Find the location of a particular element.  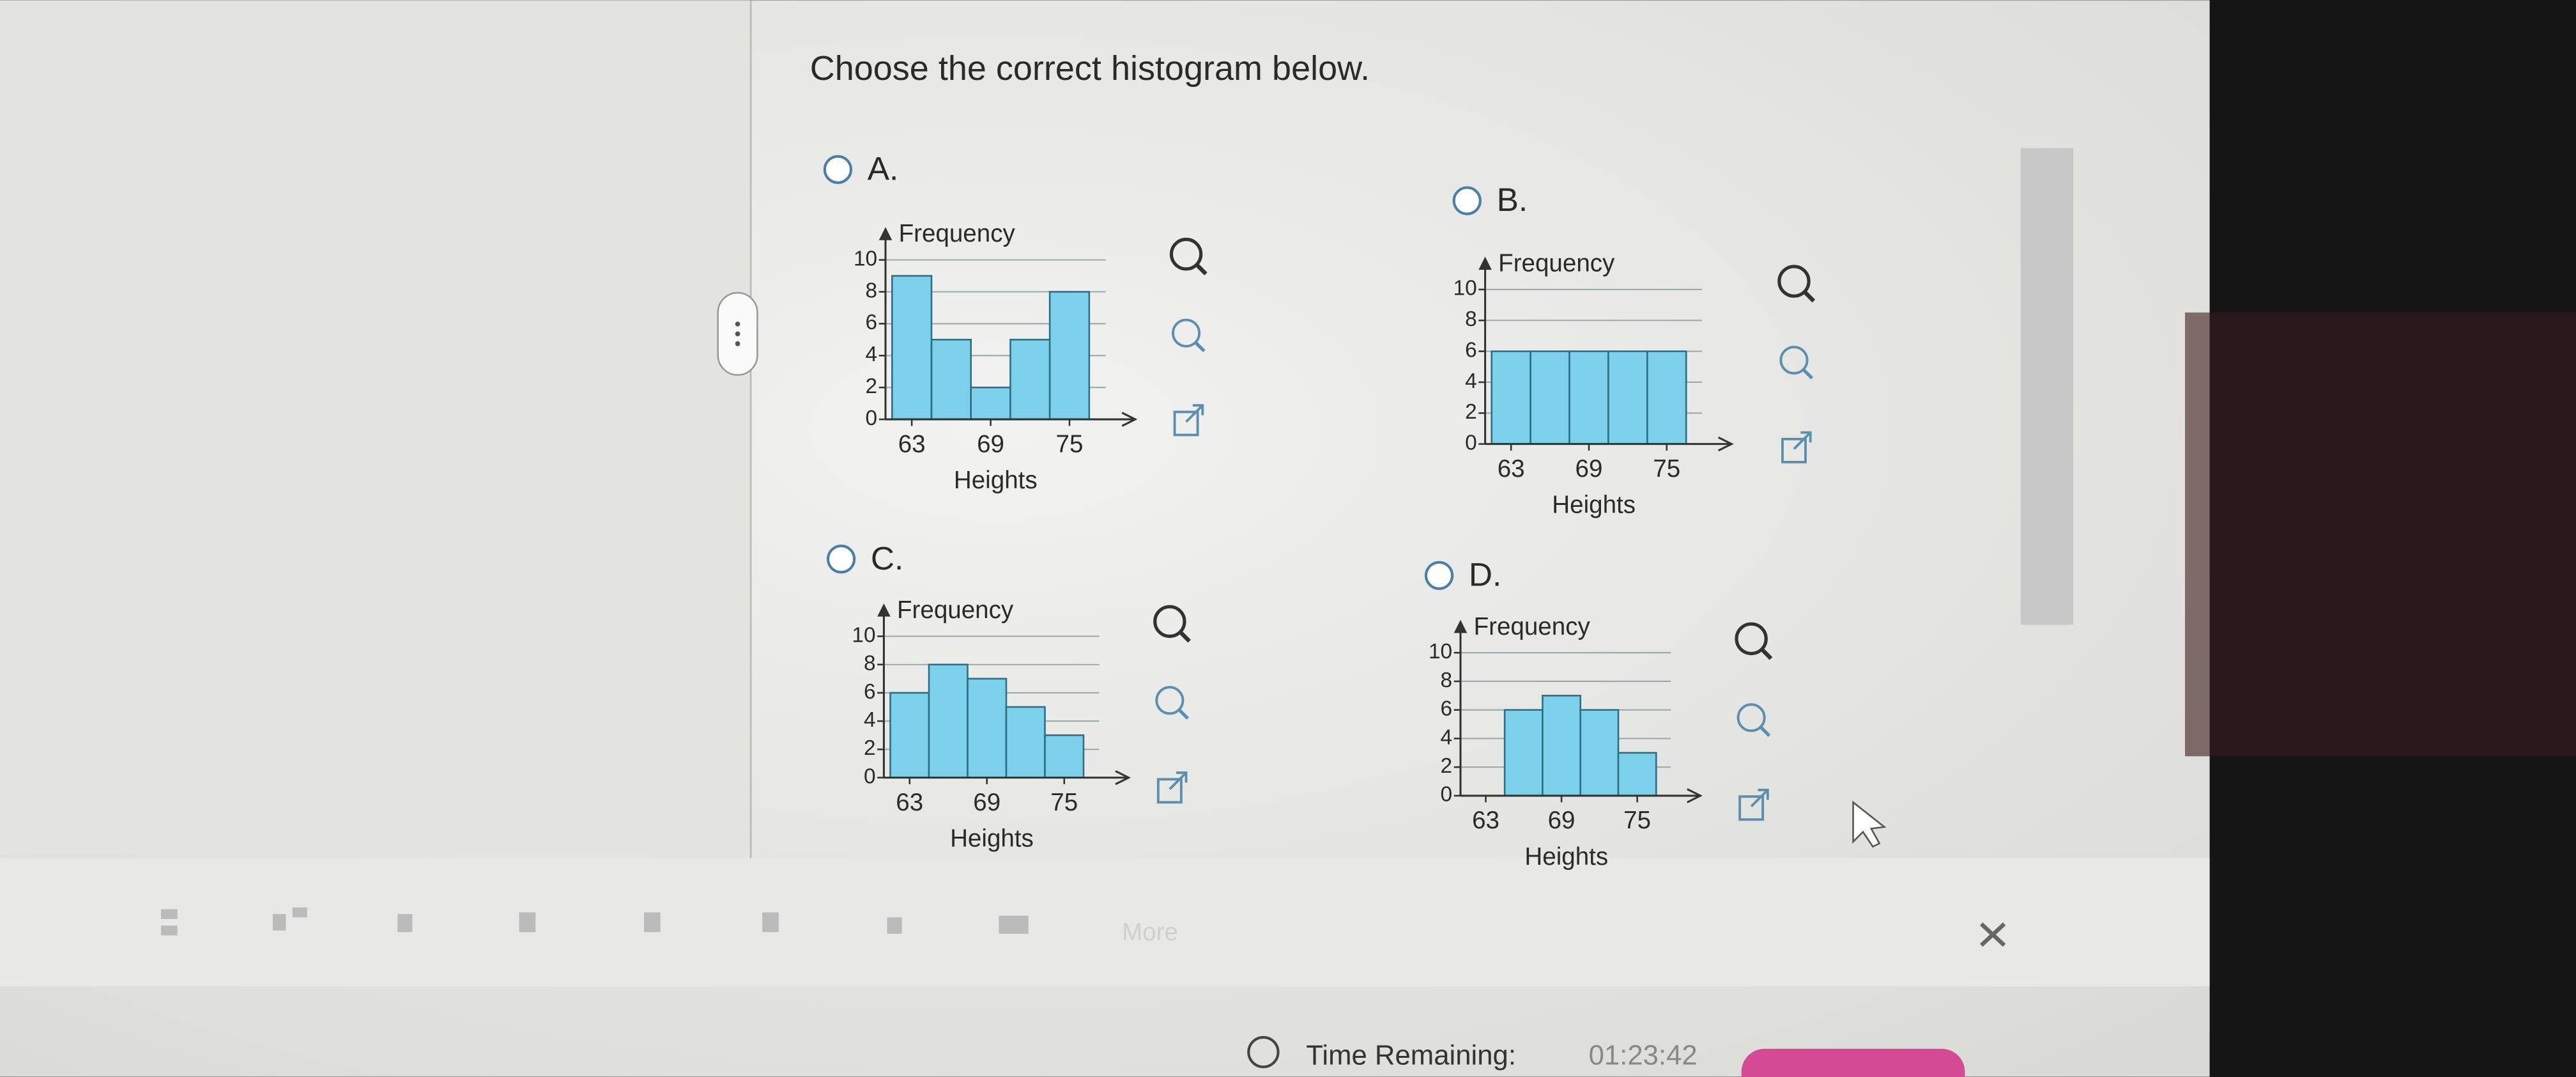

icon-point is located at coordinates (1014, 924).